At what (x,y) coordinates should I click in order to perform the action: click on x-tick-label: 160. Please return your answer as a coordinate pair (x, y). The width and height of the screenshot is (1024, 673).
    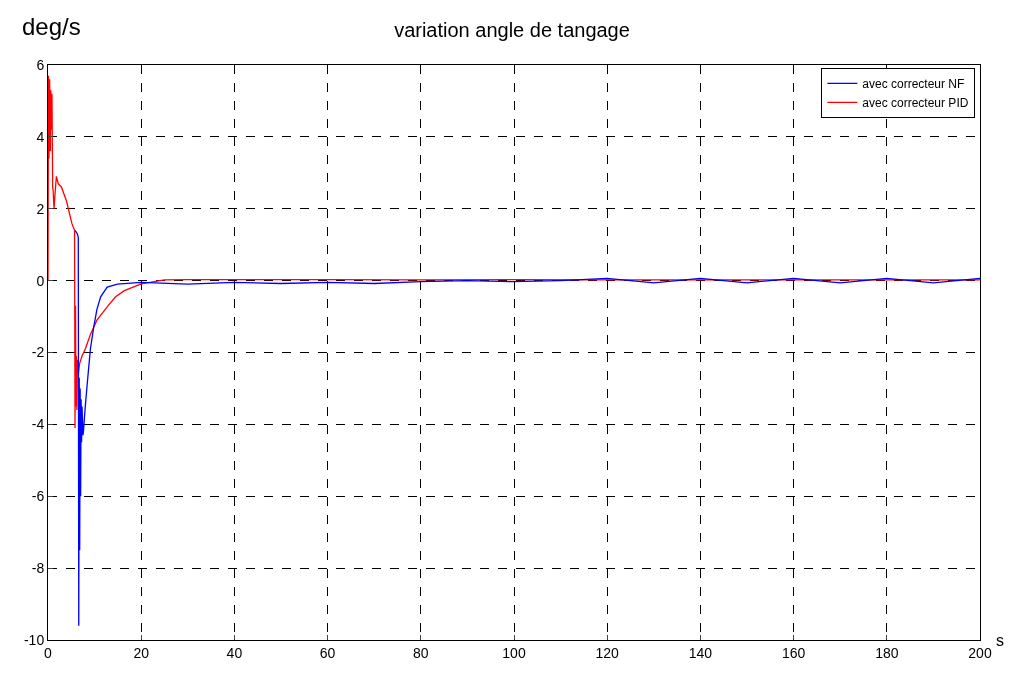
    Looking at the image, I should click on (793, 652).